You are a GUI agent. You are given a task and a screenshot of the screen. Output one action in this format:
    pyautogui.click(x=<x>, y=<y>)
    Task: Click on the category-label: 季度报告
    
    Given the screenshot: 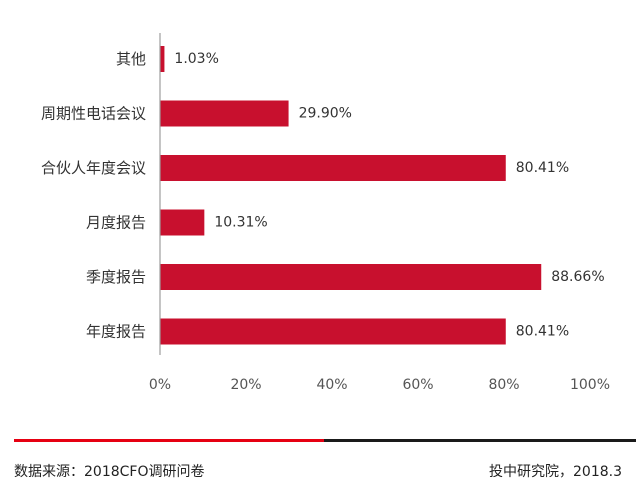 What is the action you would take?
    pyautogui.click(x=116, y=277)
    